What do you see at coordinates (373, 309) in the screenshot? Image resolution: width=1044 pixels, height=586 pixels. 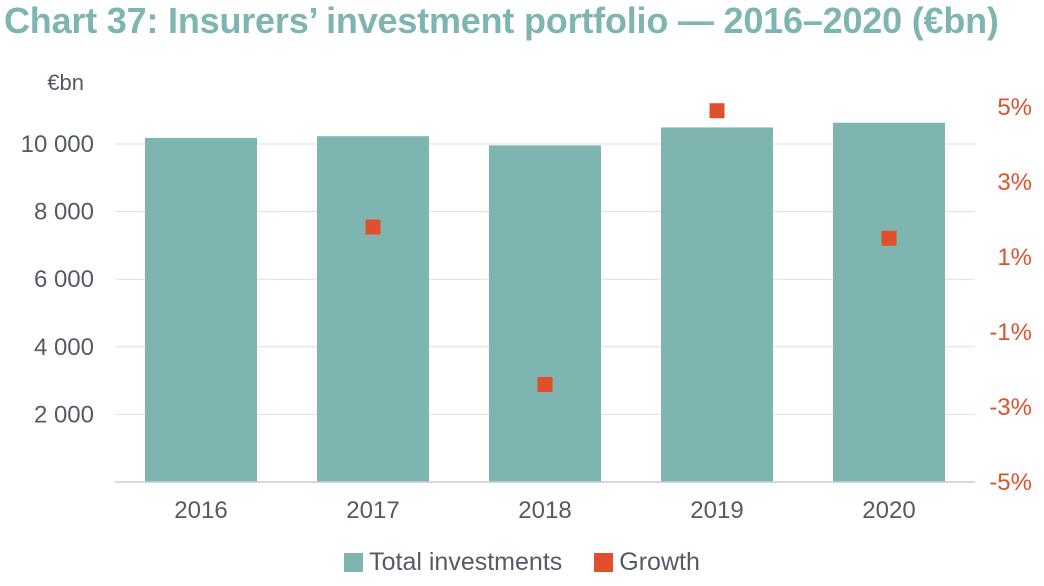 I see `bar-2017` at bounding box center [373, 309].